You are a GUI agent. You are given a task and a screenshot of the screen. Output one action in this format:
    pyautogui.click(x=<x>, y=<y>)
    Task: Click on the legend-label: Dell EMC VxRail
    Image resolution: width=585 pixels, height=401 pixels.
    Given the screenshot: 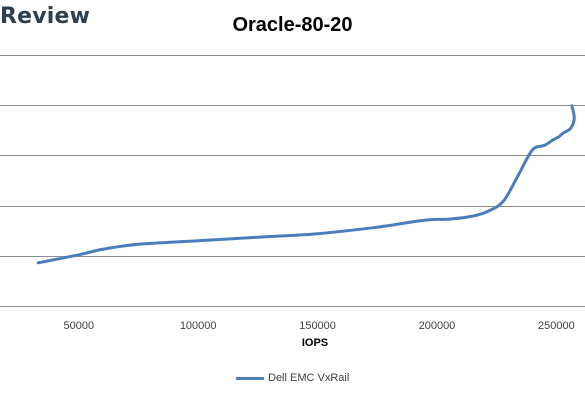 What is the action you would take?
    pyautogui.click(x=309, y=378)
    